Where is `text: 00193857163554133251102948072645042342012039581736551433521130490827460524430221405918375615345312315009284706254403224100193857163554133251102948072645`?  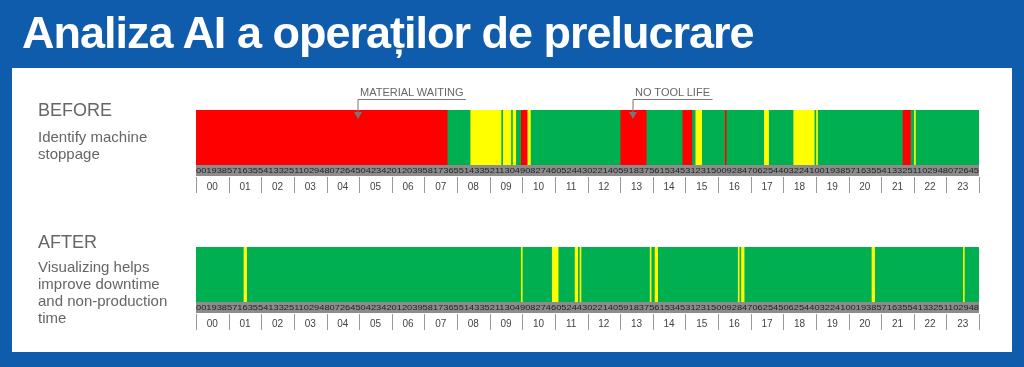 text: 00193857163554133251102948072645042342012039581736551433521130490827460524430221405918375615345312315009284706254403224100193857163554133251102948072645 is located at coordinates (587, 170).